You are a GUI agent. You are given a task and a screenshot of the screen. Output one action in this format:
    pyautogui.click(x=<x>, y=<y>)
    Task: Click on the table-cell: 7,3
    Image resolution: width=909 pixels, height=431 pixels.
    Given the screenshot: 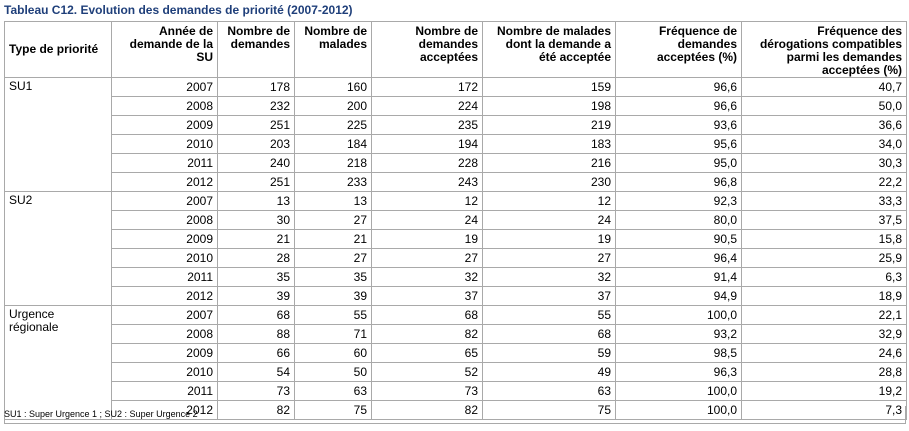 What is the action you would take?
    pyautogui.click(x=824, y=410)
    